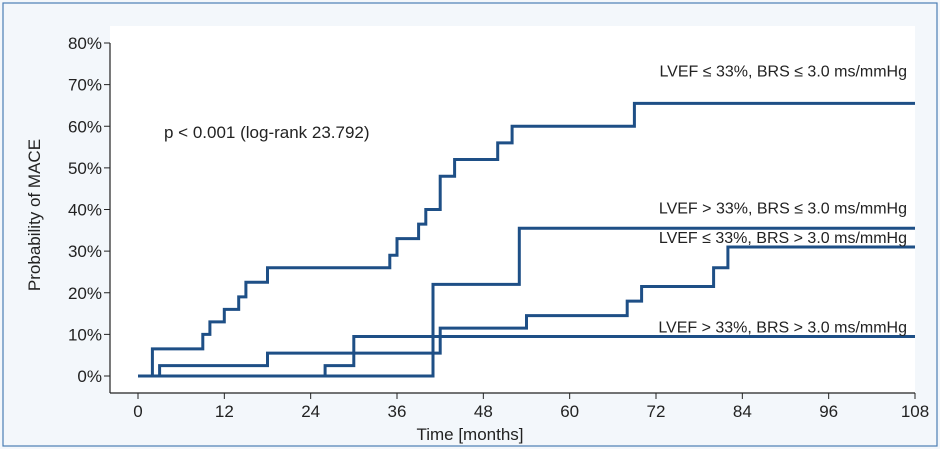 This screenshot has width=940, height=449. Describe the element at coordinates (85, 210) in the screenshot. I see `y-tick-label: 40%` at that location.